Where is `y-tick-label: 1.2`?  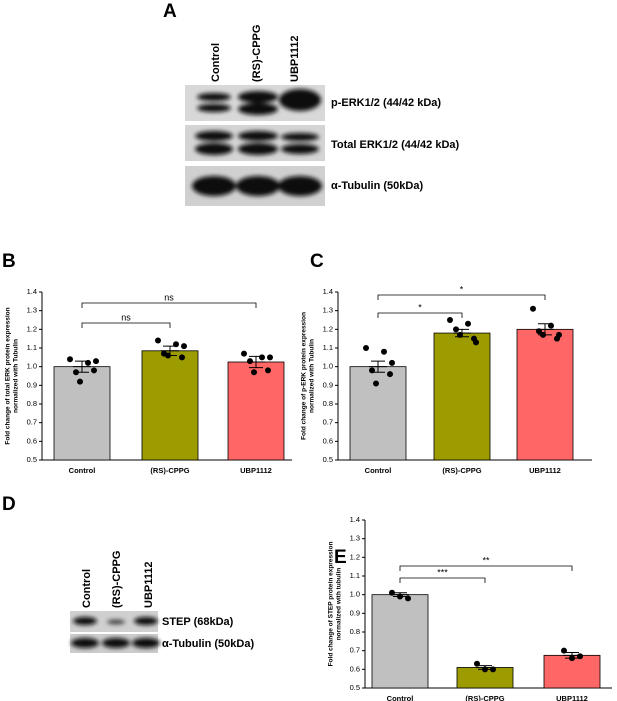
y-tick-label: 1.2 is located at coordinates (328, 328).